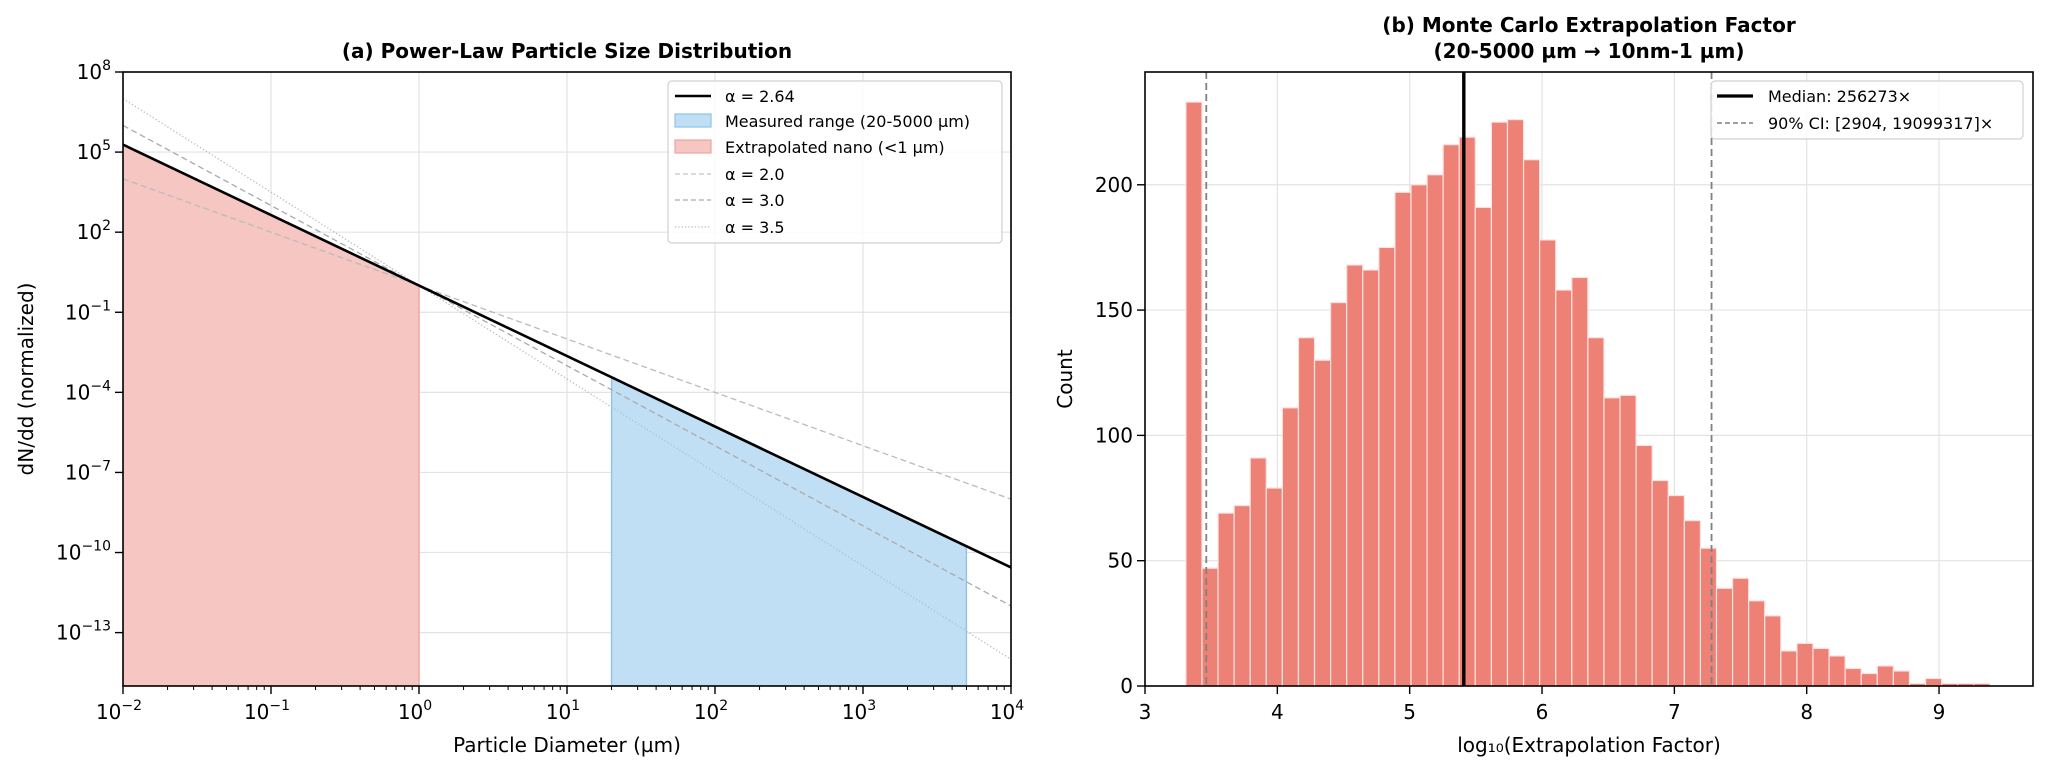 Image resolution: width=2048 pixels, height=772 pixels. Describe the element at coordinates (1839, 96) in the screenshot. I see `legend-label: Median: 256273×` at that location.